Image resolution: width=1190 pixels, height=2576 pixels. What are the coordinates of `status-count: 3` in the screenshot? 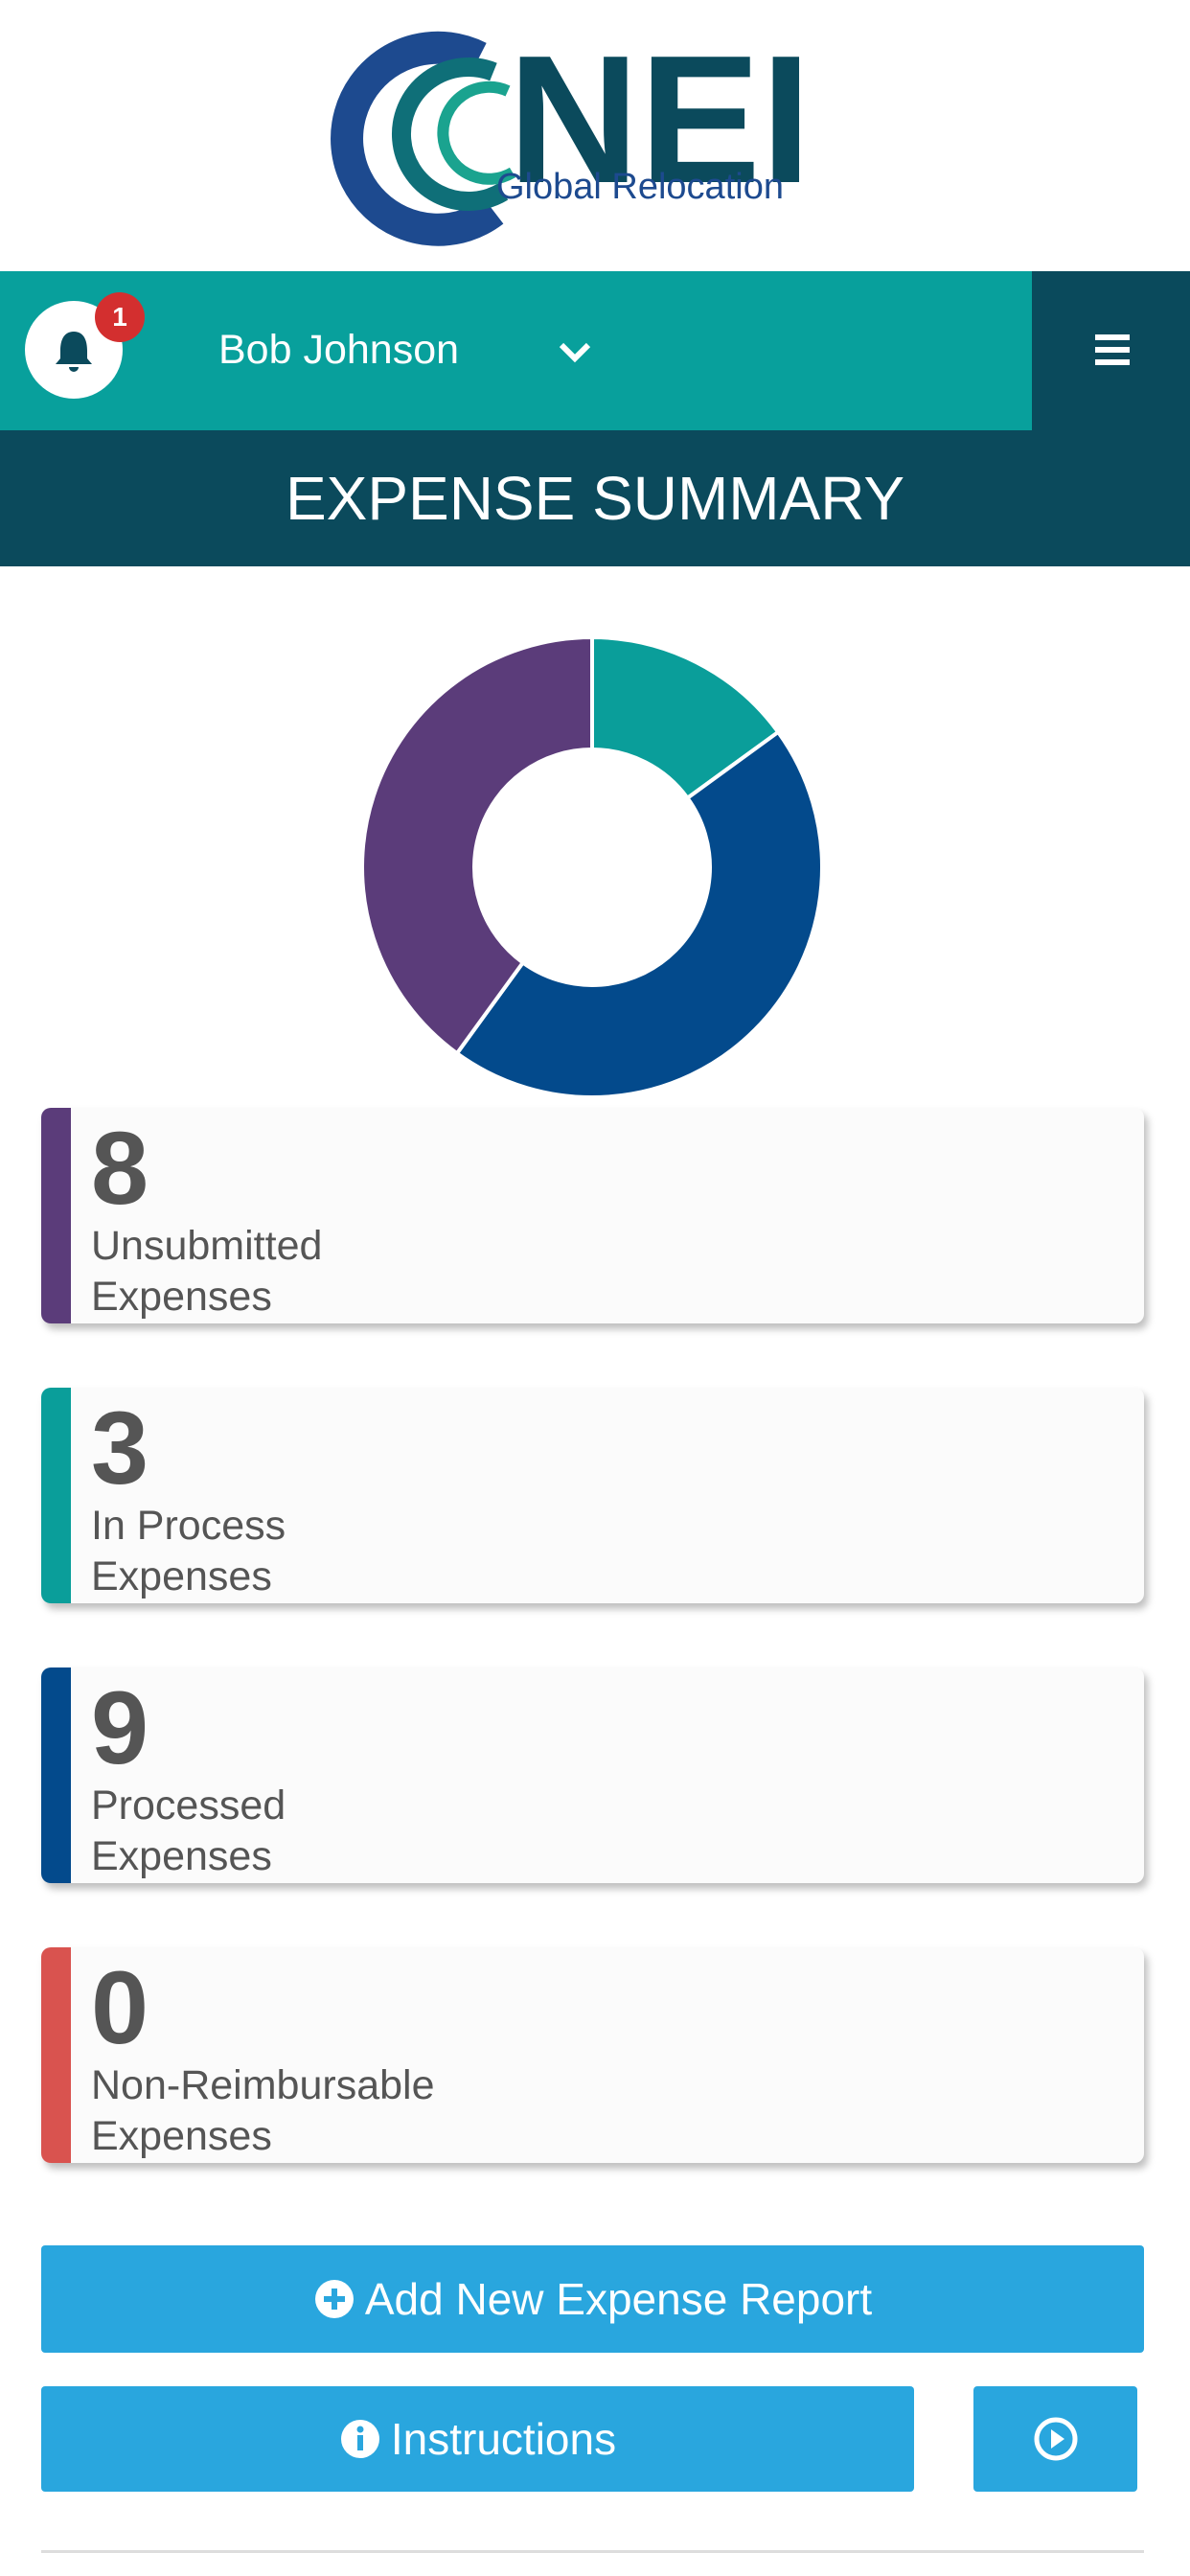 It's located at (120, 1448).